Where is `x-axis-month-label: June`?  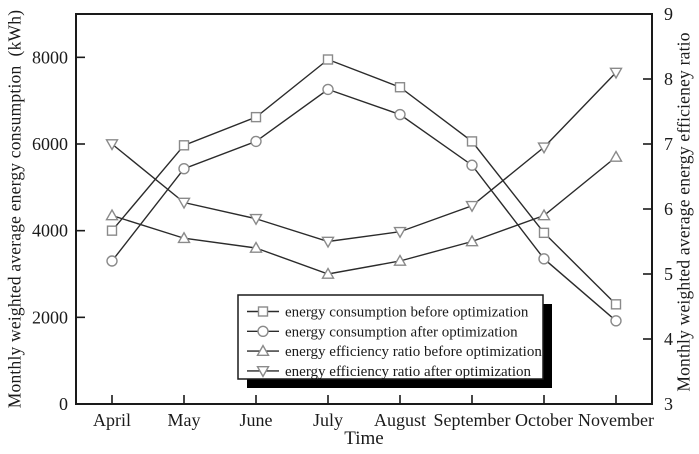 x-axis-month-label: June is located at coordinates (256, 420).